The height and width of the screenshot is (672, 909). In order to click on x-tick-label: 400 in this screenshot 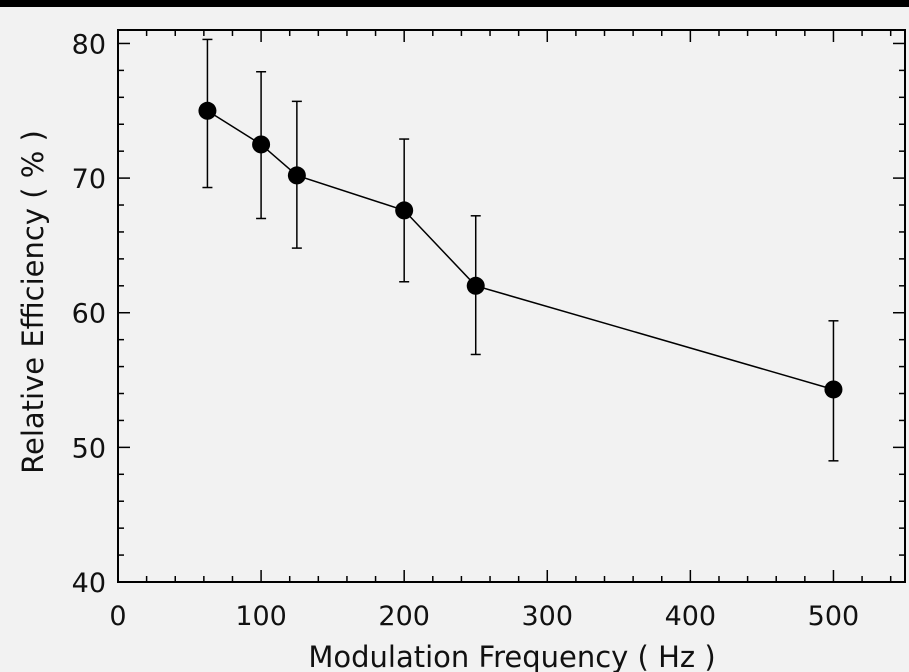, I will do `click(691, 616)`.